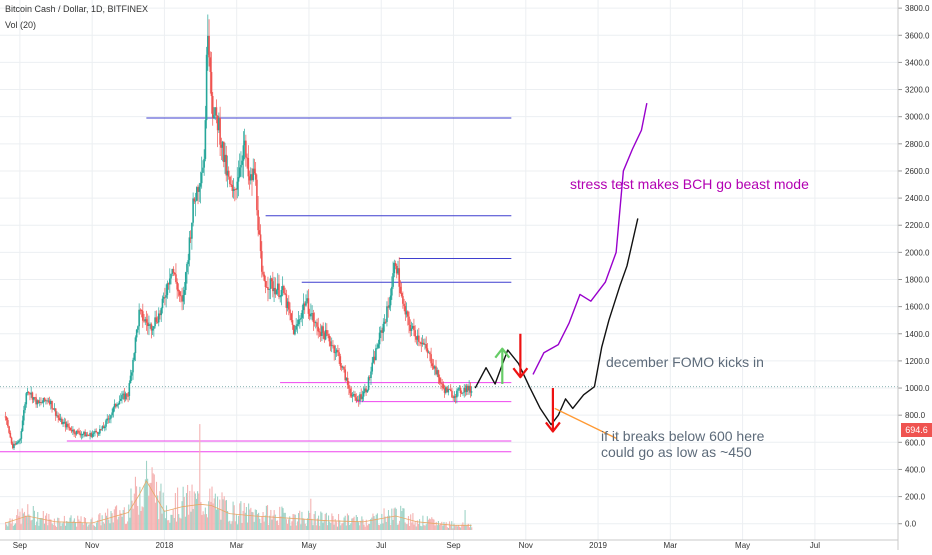  Describe the element at coordinates (915, 415) in the screenshot. I see `y-tick-label: 800.0` at that location.